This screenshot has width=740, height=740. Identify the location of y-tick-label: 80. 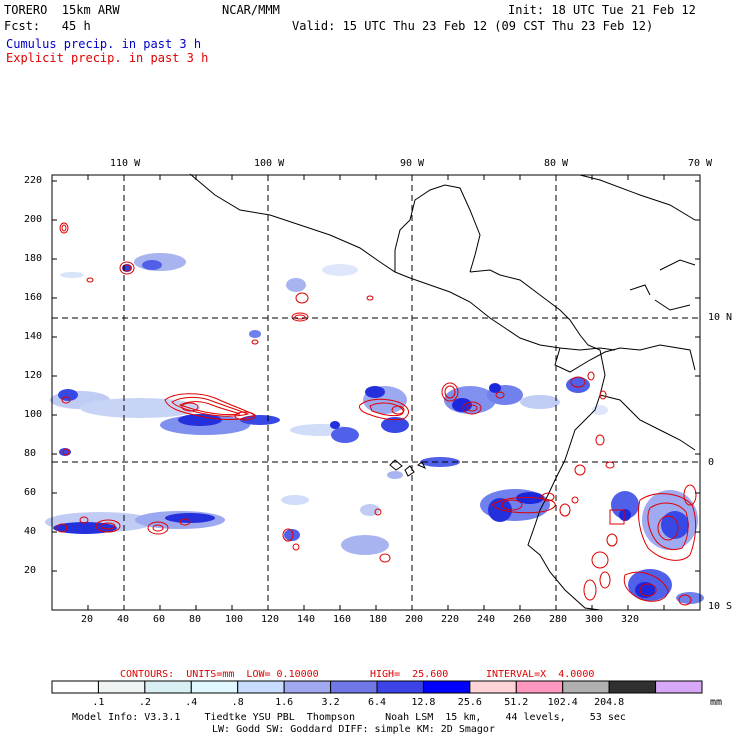
(30, 453).